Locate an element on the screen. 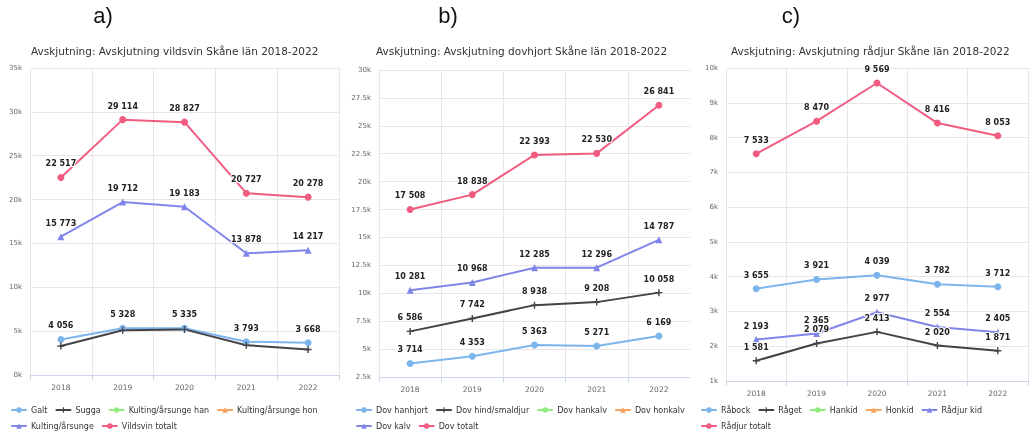 The image size is (1030, 443). data-label: 28 827 is located at coordinates (184, 109).